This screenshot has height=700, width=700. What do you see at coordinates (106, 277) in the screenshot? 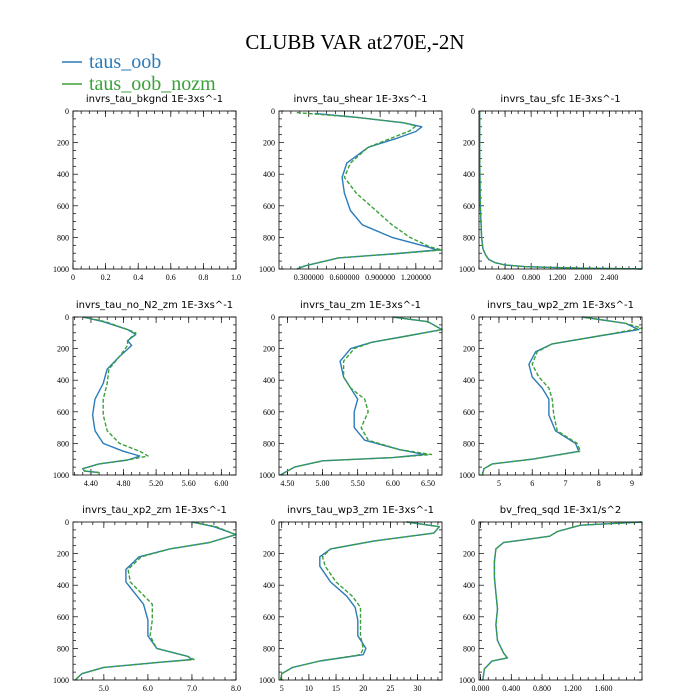
I see `x-tick-label: 0.2` at bounding box center [106, 277].